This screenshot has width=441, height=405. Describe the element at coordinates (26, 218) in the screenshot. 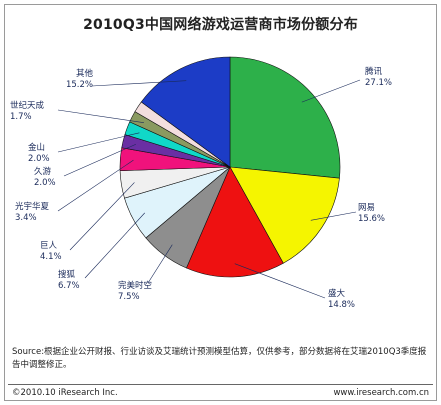

I see `slice-value-label: 3.4%` at that location.